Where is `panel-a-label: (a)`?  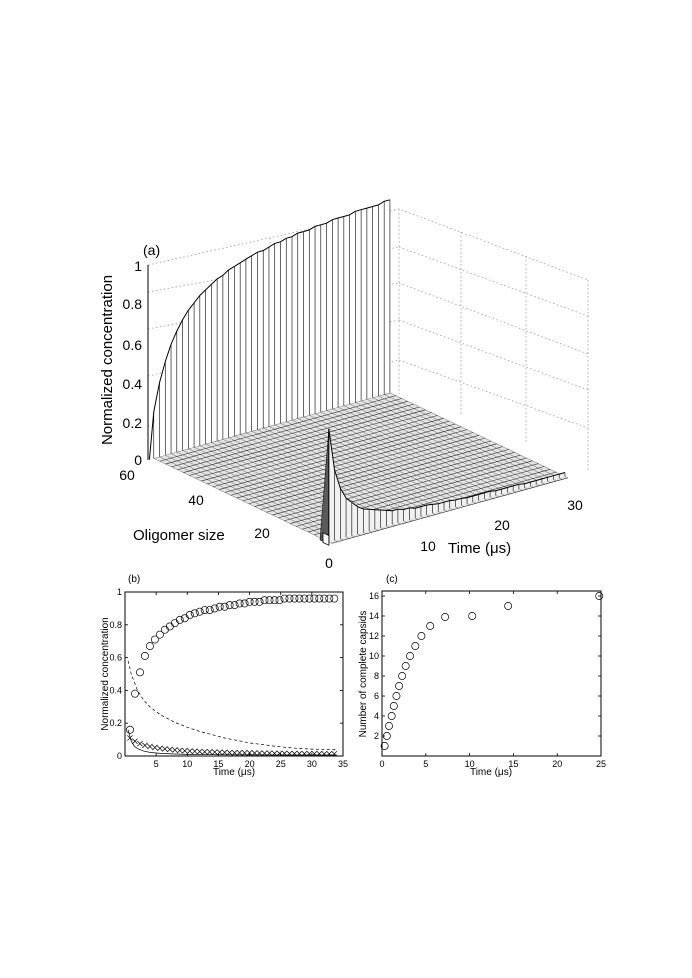
panel-a-label: (a) is located at coordinates (151, 250).